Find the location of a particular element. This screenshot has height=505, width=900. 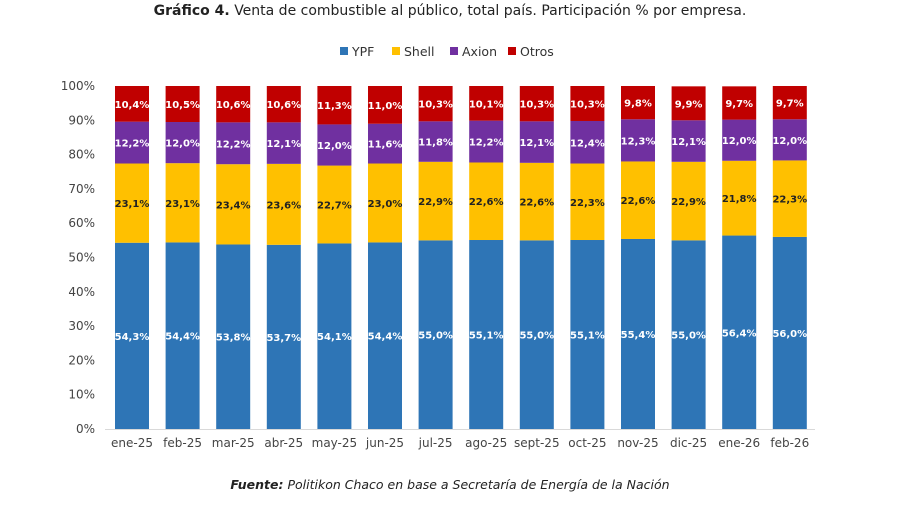

data-label: 56,4% is located at coordinates (739, 333).